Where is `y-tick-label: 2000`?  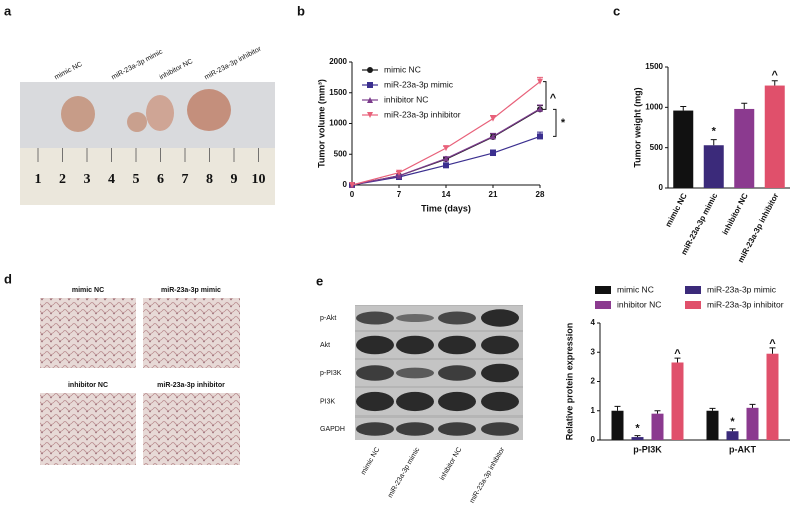
y-tick-label: 2000 is located at coordinates (338, 61).